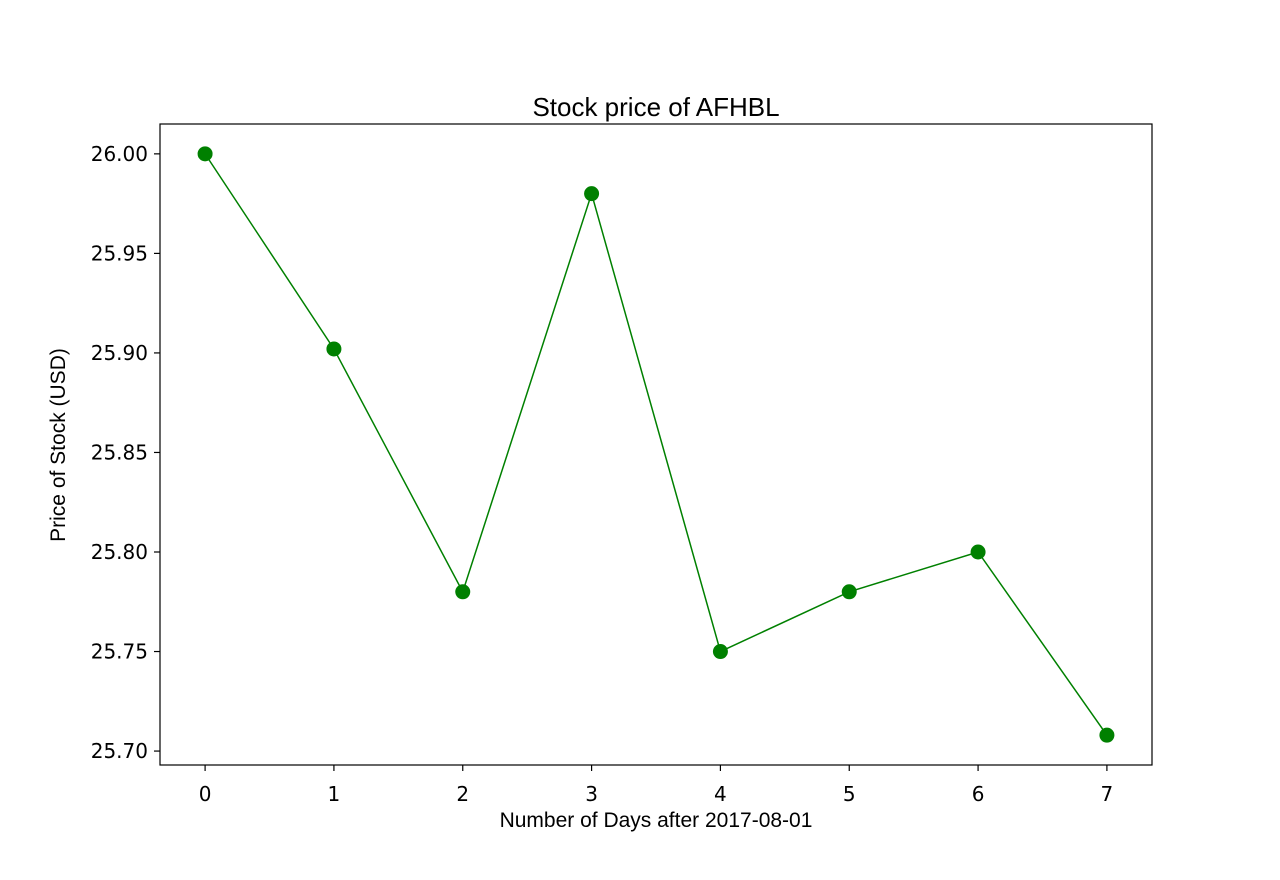 This screenshot has height=880, width=1280. What do you see at coordinates (656, 785) in the screenshot?
I see `x-axis-ticks: 0 1 2 3 4 5 6 7` at bounding box center [656, 785].